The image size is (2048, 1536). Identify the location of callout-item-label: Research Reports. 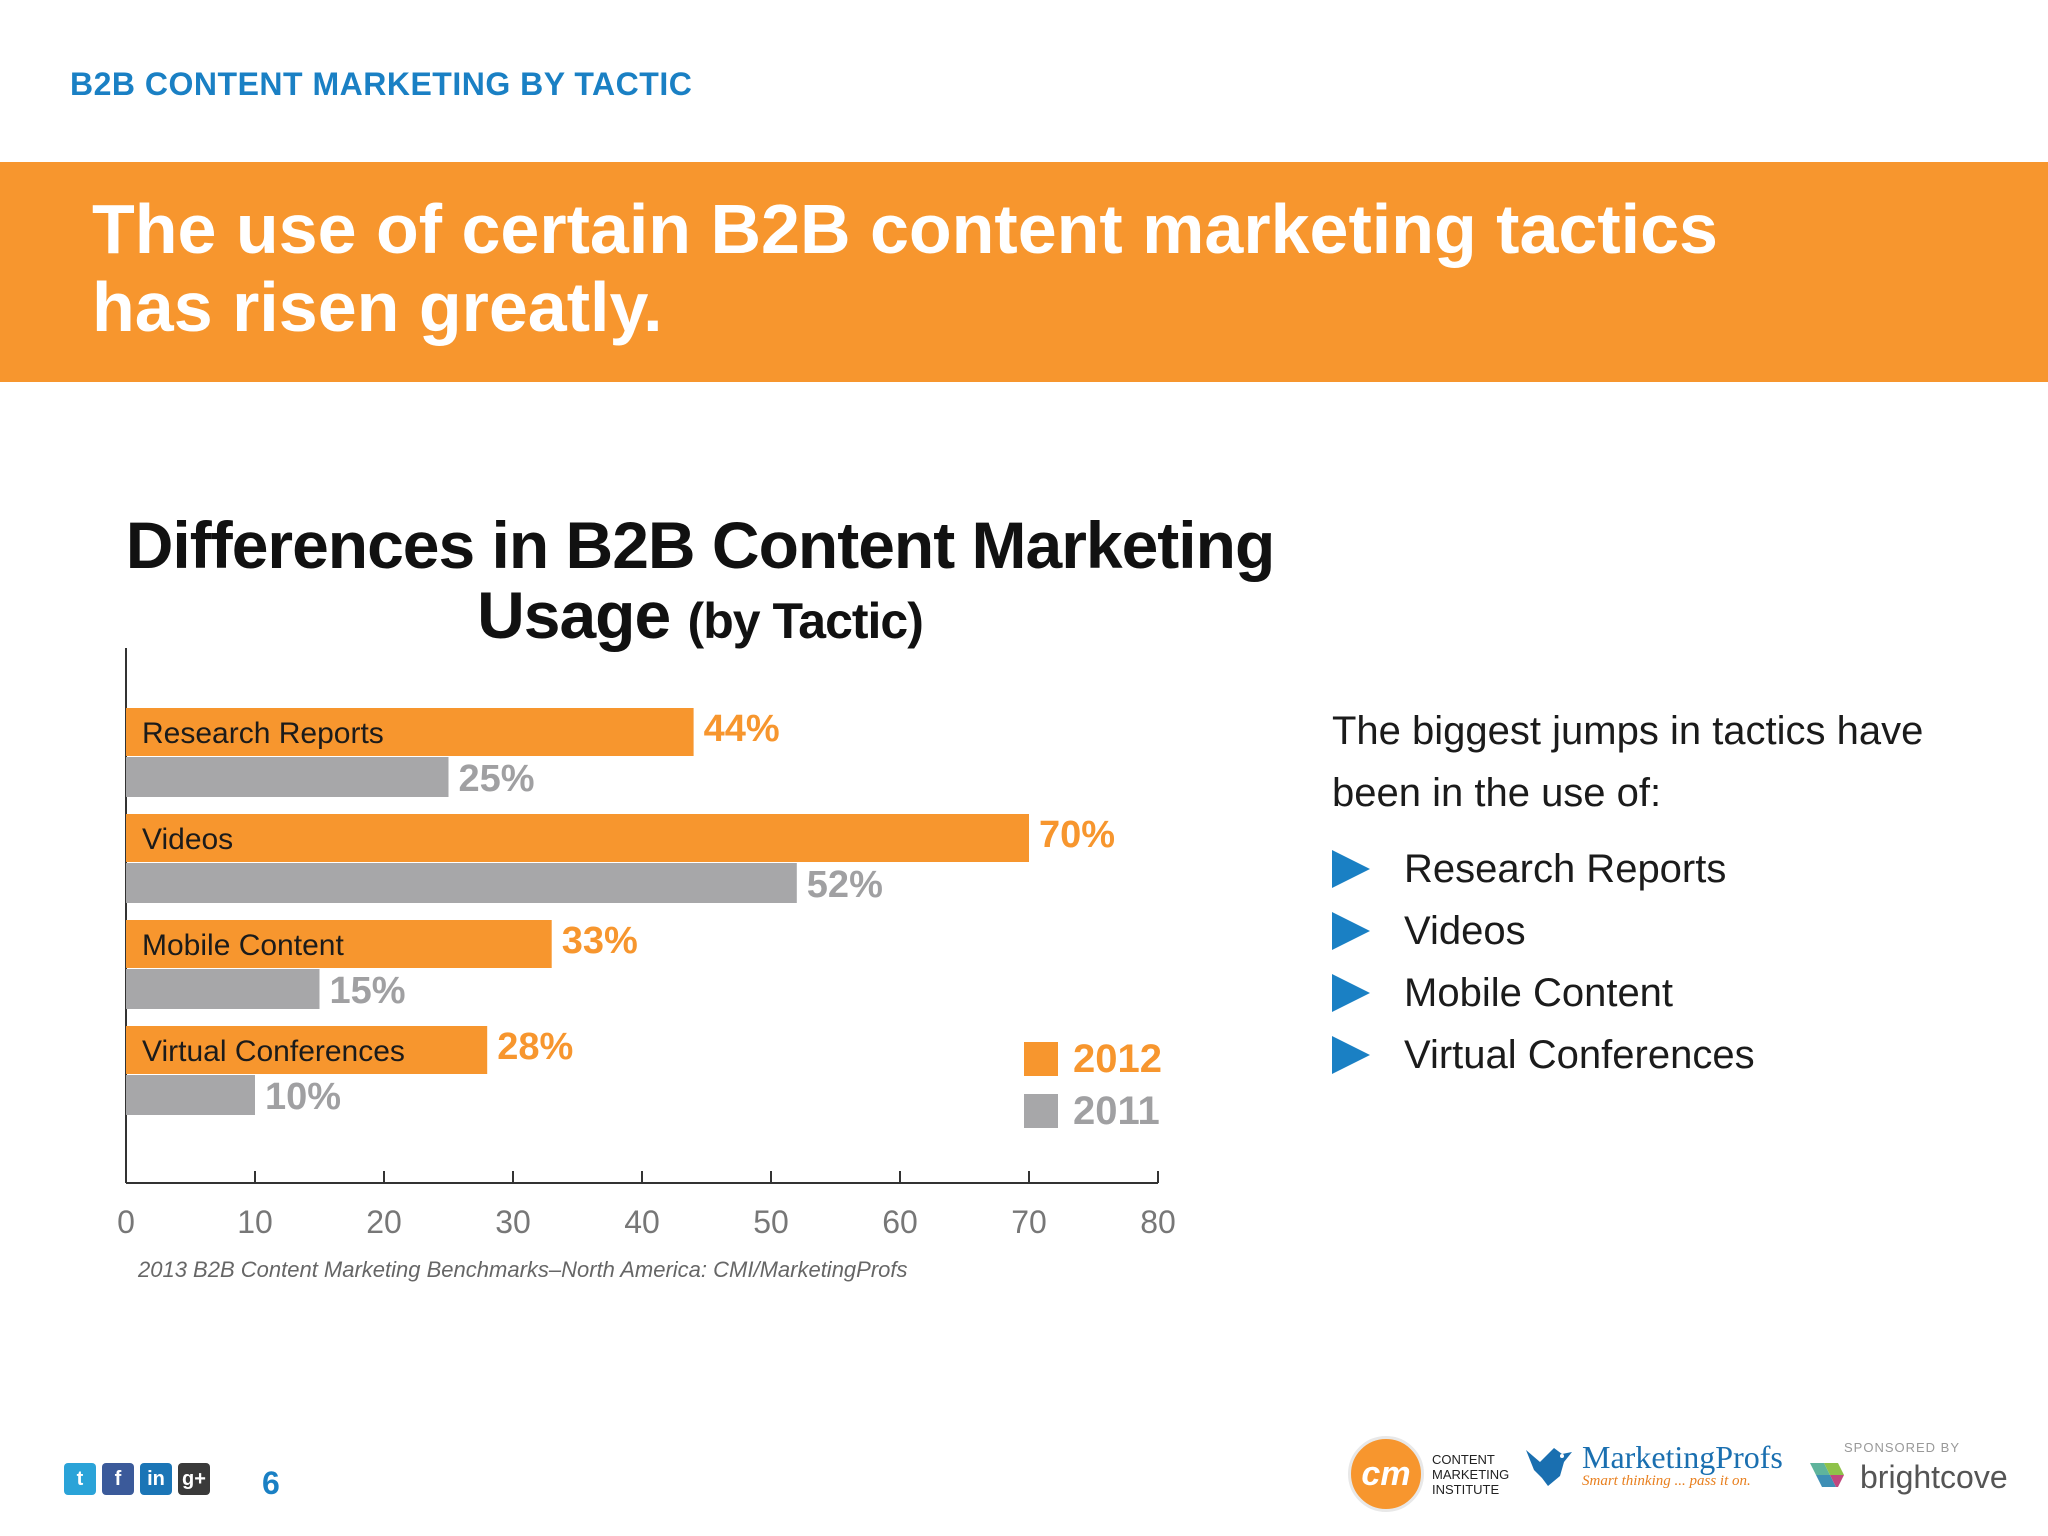
(1565, 868).